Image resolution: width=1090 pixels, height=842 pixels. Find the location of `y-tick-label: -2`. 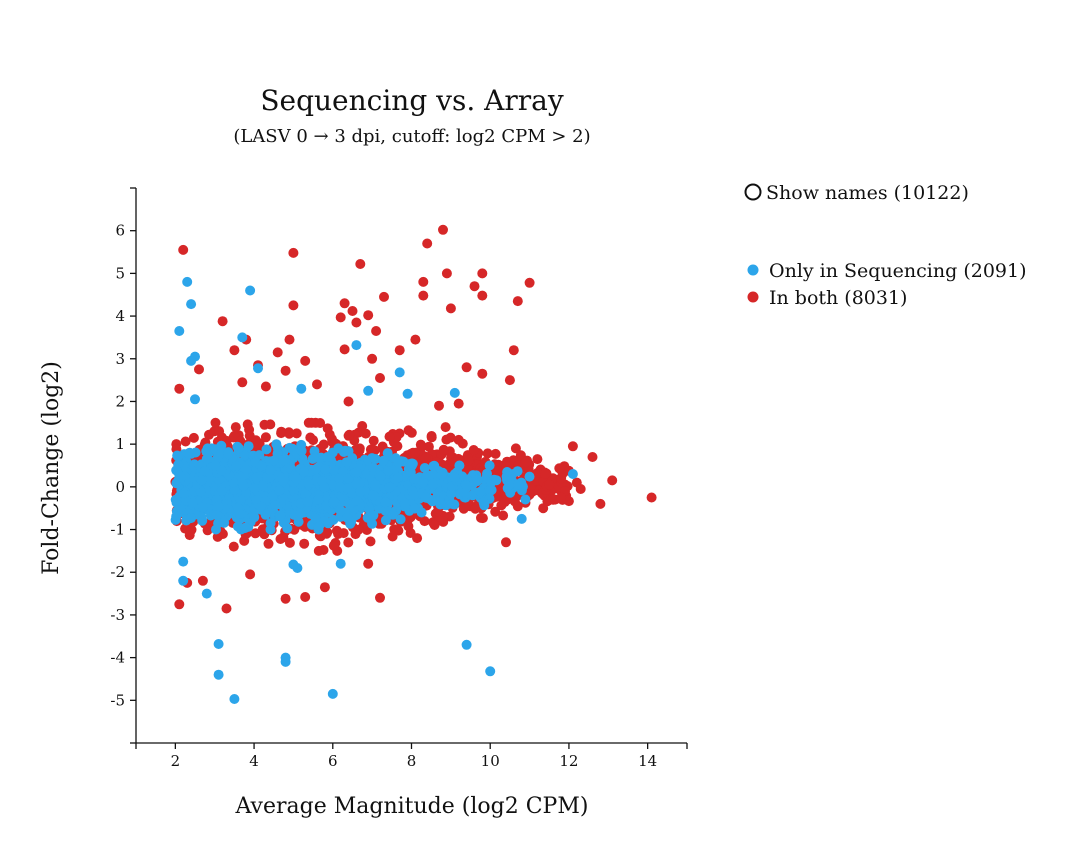

y-tick-label: -2 is located at coordinates (117, 572).